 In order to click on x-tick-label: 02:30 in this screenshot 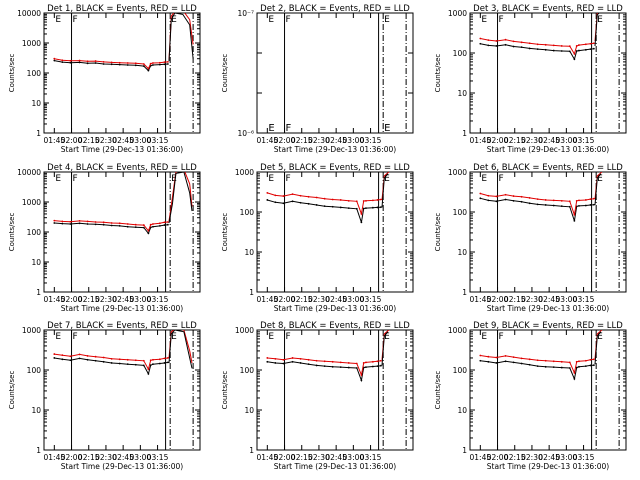, I will do `click(106, 457)`.